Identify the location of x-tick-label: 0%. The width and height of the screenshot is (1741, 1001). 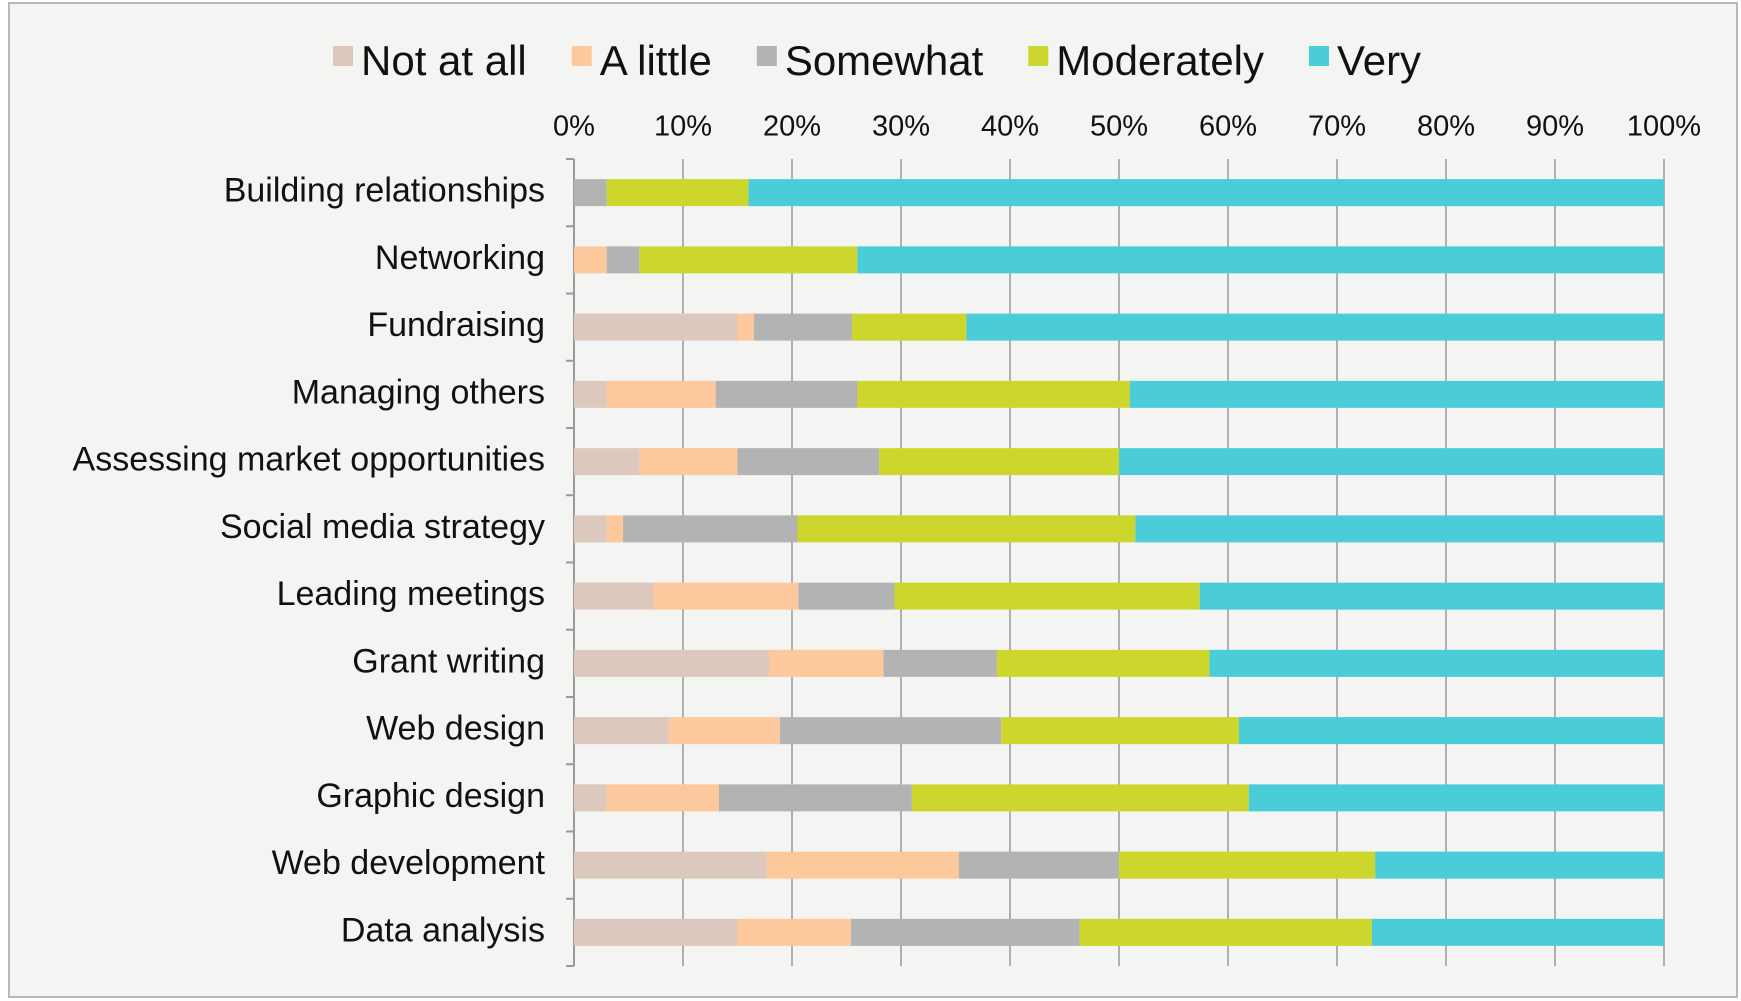
(574, 127).